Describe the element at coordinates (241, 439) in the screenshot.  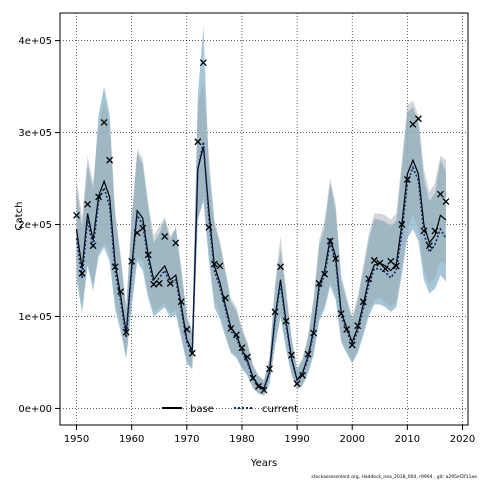
I see `x-tick-label: 1980` at that location.